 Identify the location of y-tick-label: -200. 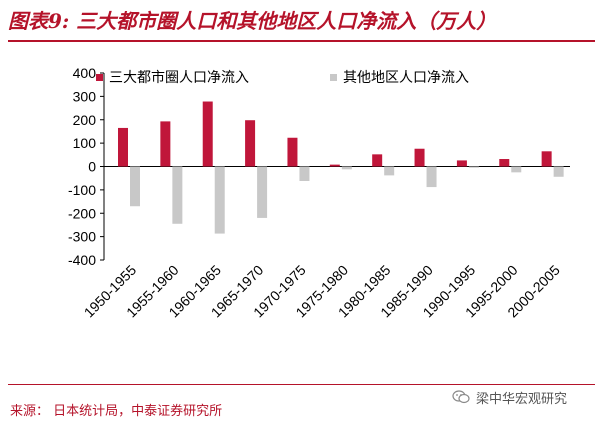
(82, 213).